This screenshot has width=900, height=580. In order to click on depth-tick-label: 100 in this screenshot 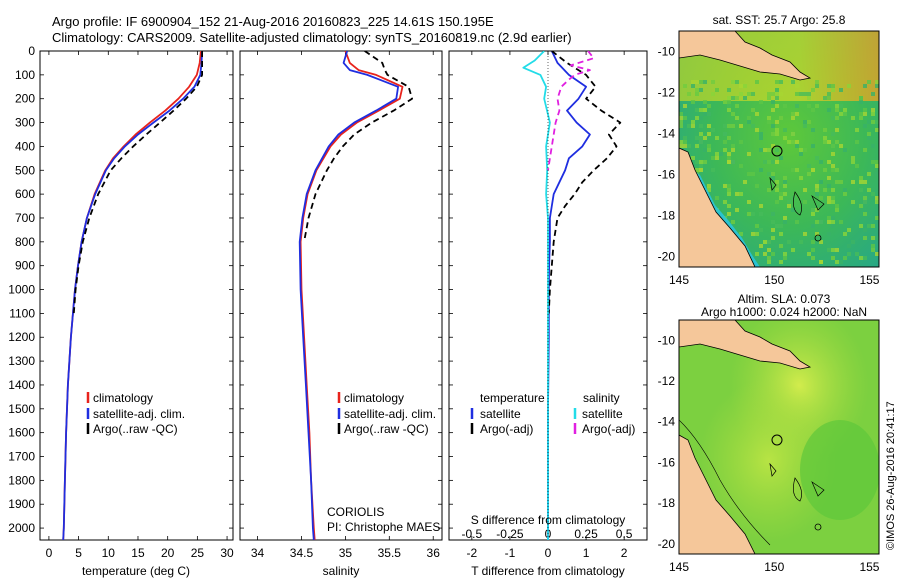, I will do `click(25, 75)`.